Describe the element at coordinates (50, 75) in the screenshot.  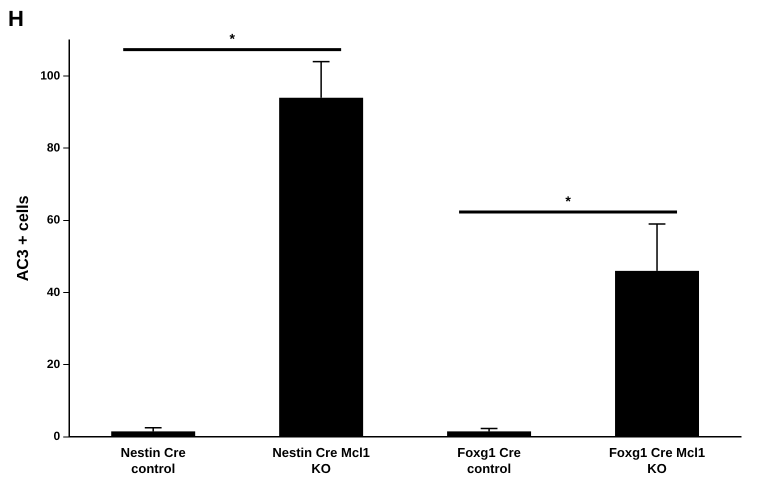
I see `y-tick-label: 100` at that location.